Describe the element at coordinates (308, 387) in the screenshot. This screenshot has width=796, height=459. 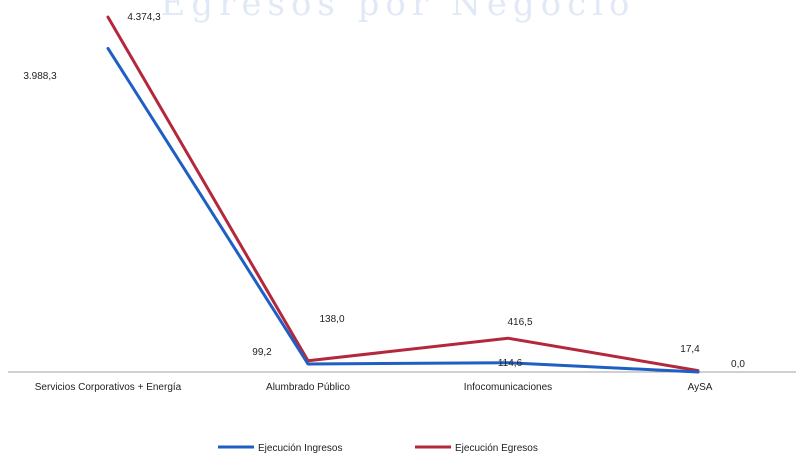
I see `x-tick-label: Alumbrado Público` at that location.